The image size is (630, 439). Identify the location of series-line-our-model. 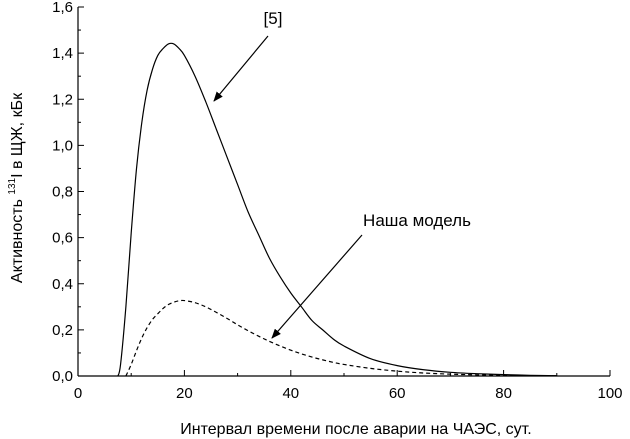
(341, 338).